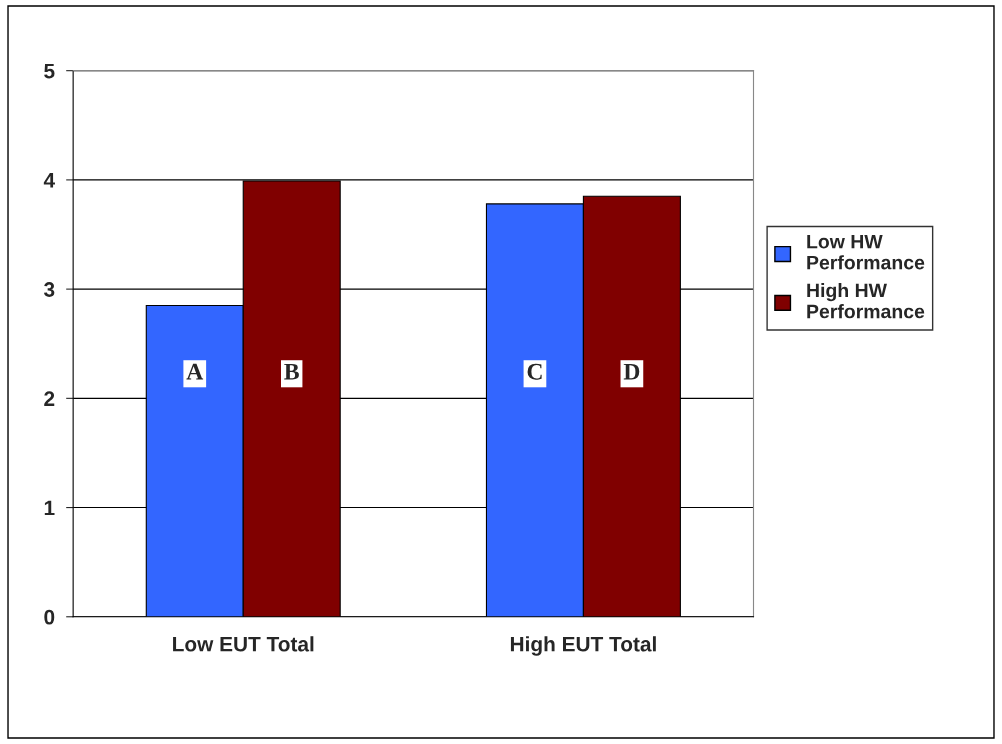 The height and width of the screenshot is (744, 1002). What do you see at coordinates (49, 617) in the screenshot?
I see `y-tick-label: 0` at bounding box center [49, 617].